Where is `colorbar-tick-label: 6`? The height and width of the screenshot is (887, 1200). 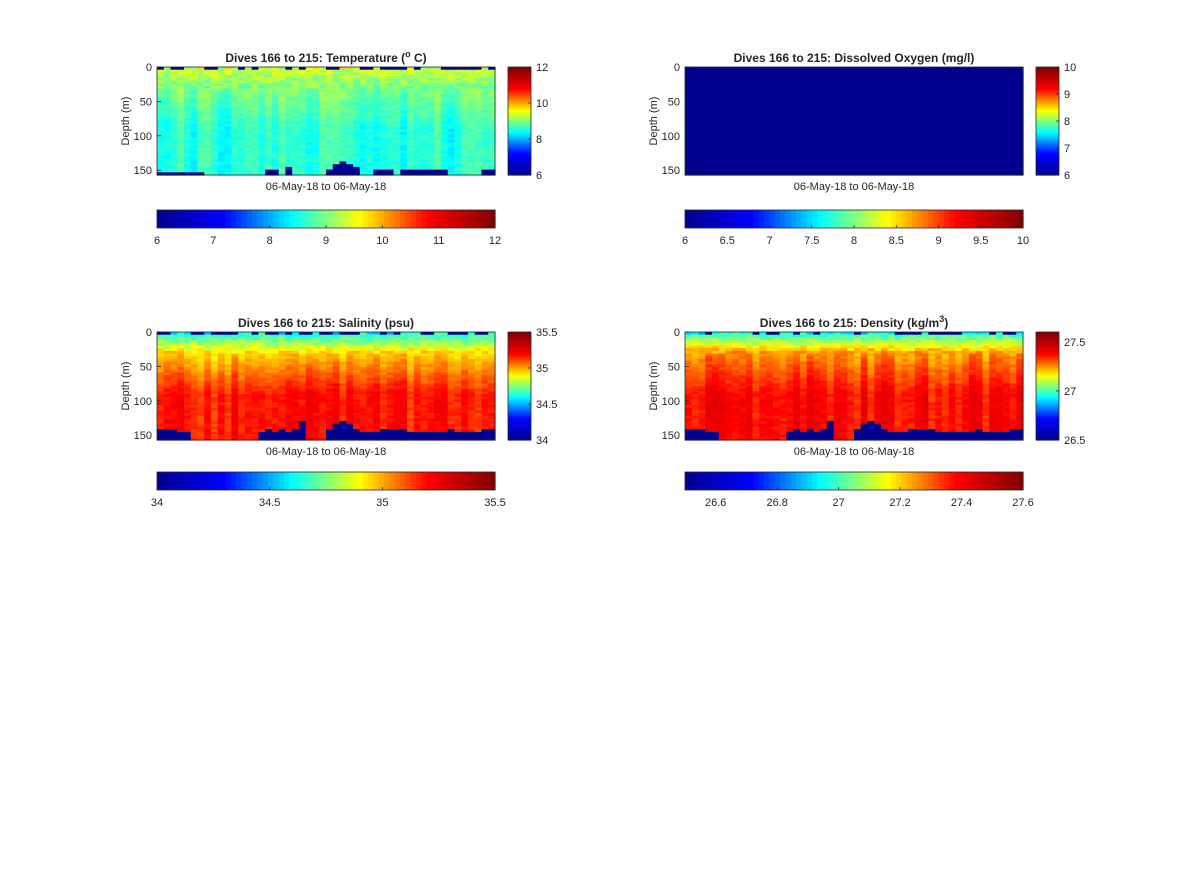
colorbar-tick-label: 6 is located at coordinates (1067, 176).